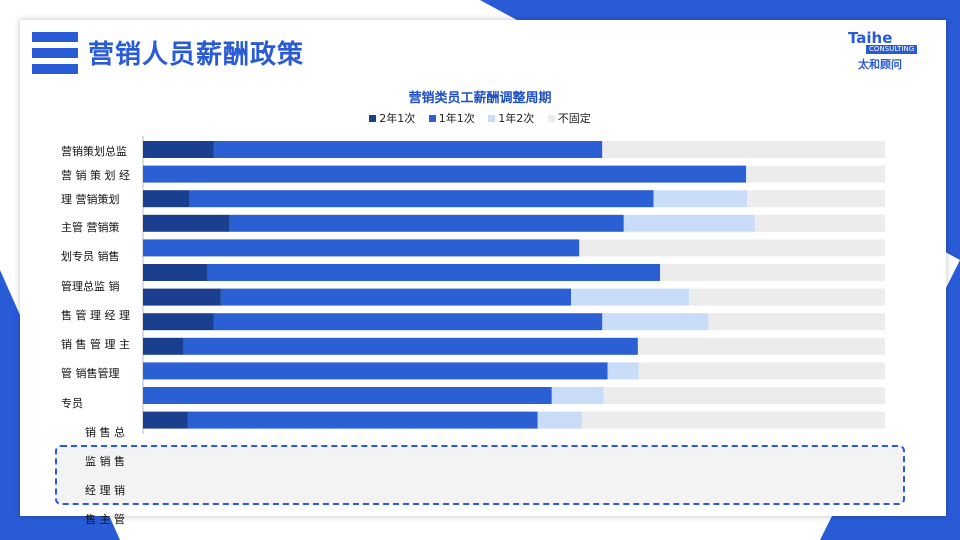 The image size is (960, 540). Describe the element at coordinates (105, 519) in the screenshot. I see `category-label-13: 售 主 管` at that location.